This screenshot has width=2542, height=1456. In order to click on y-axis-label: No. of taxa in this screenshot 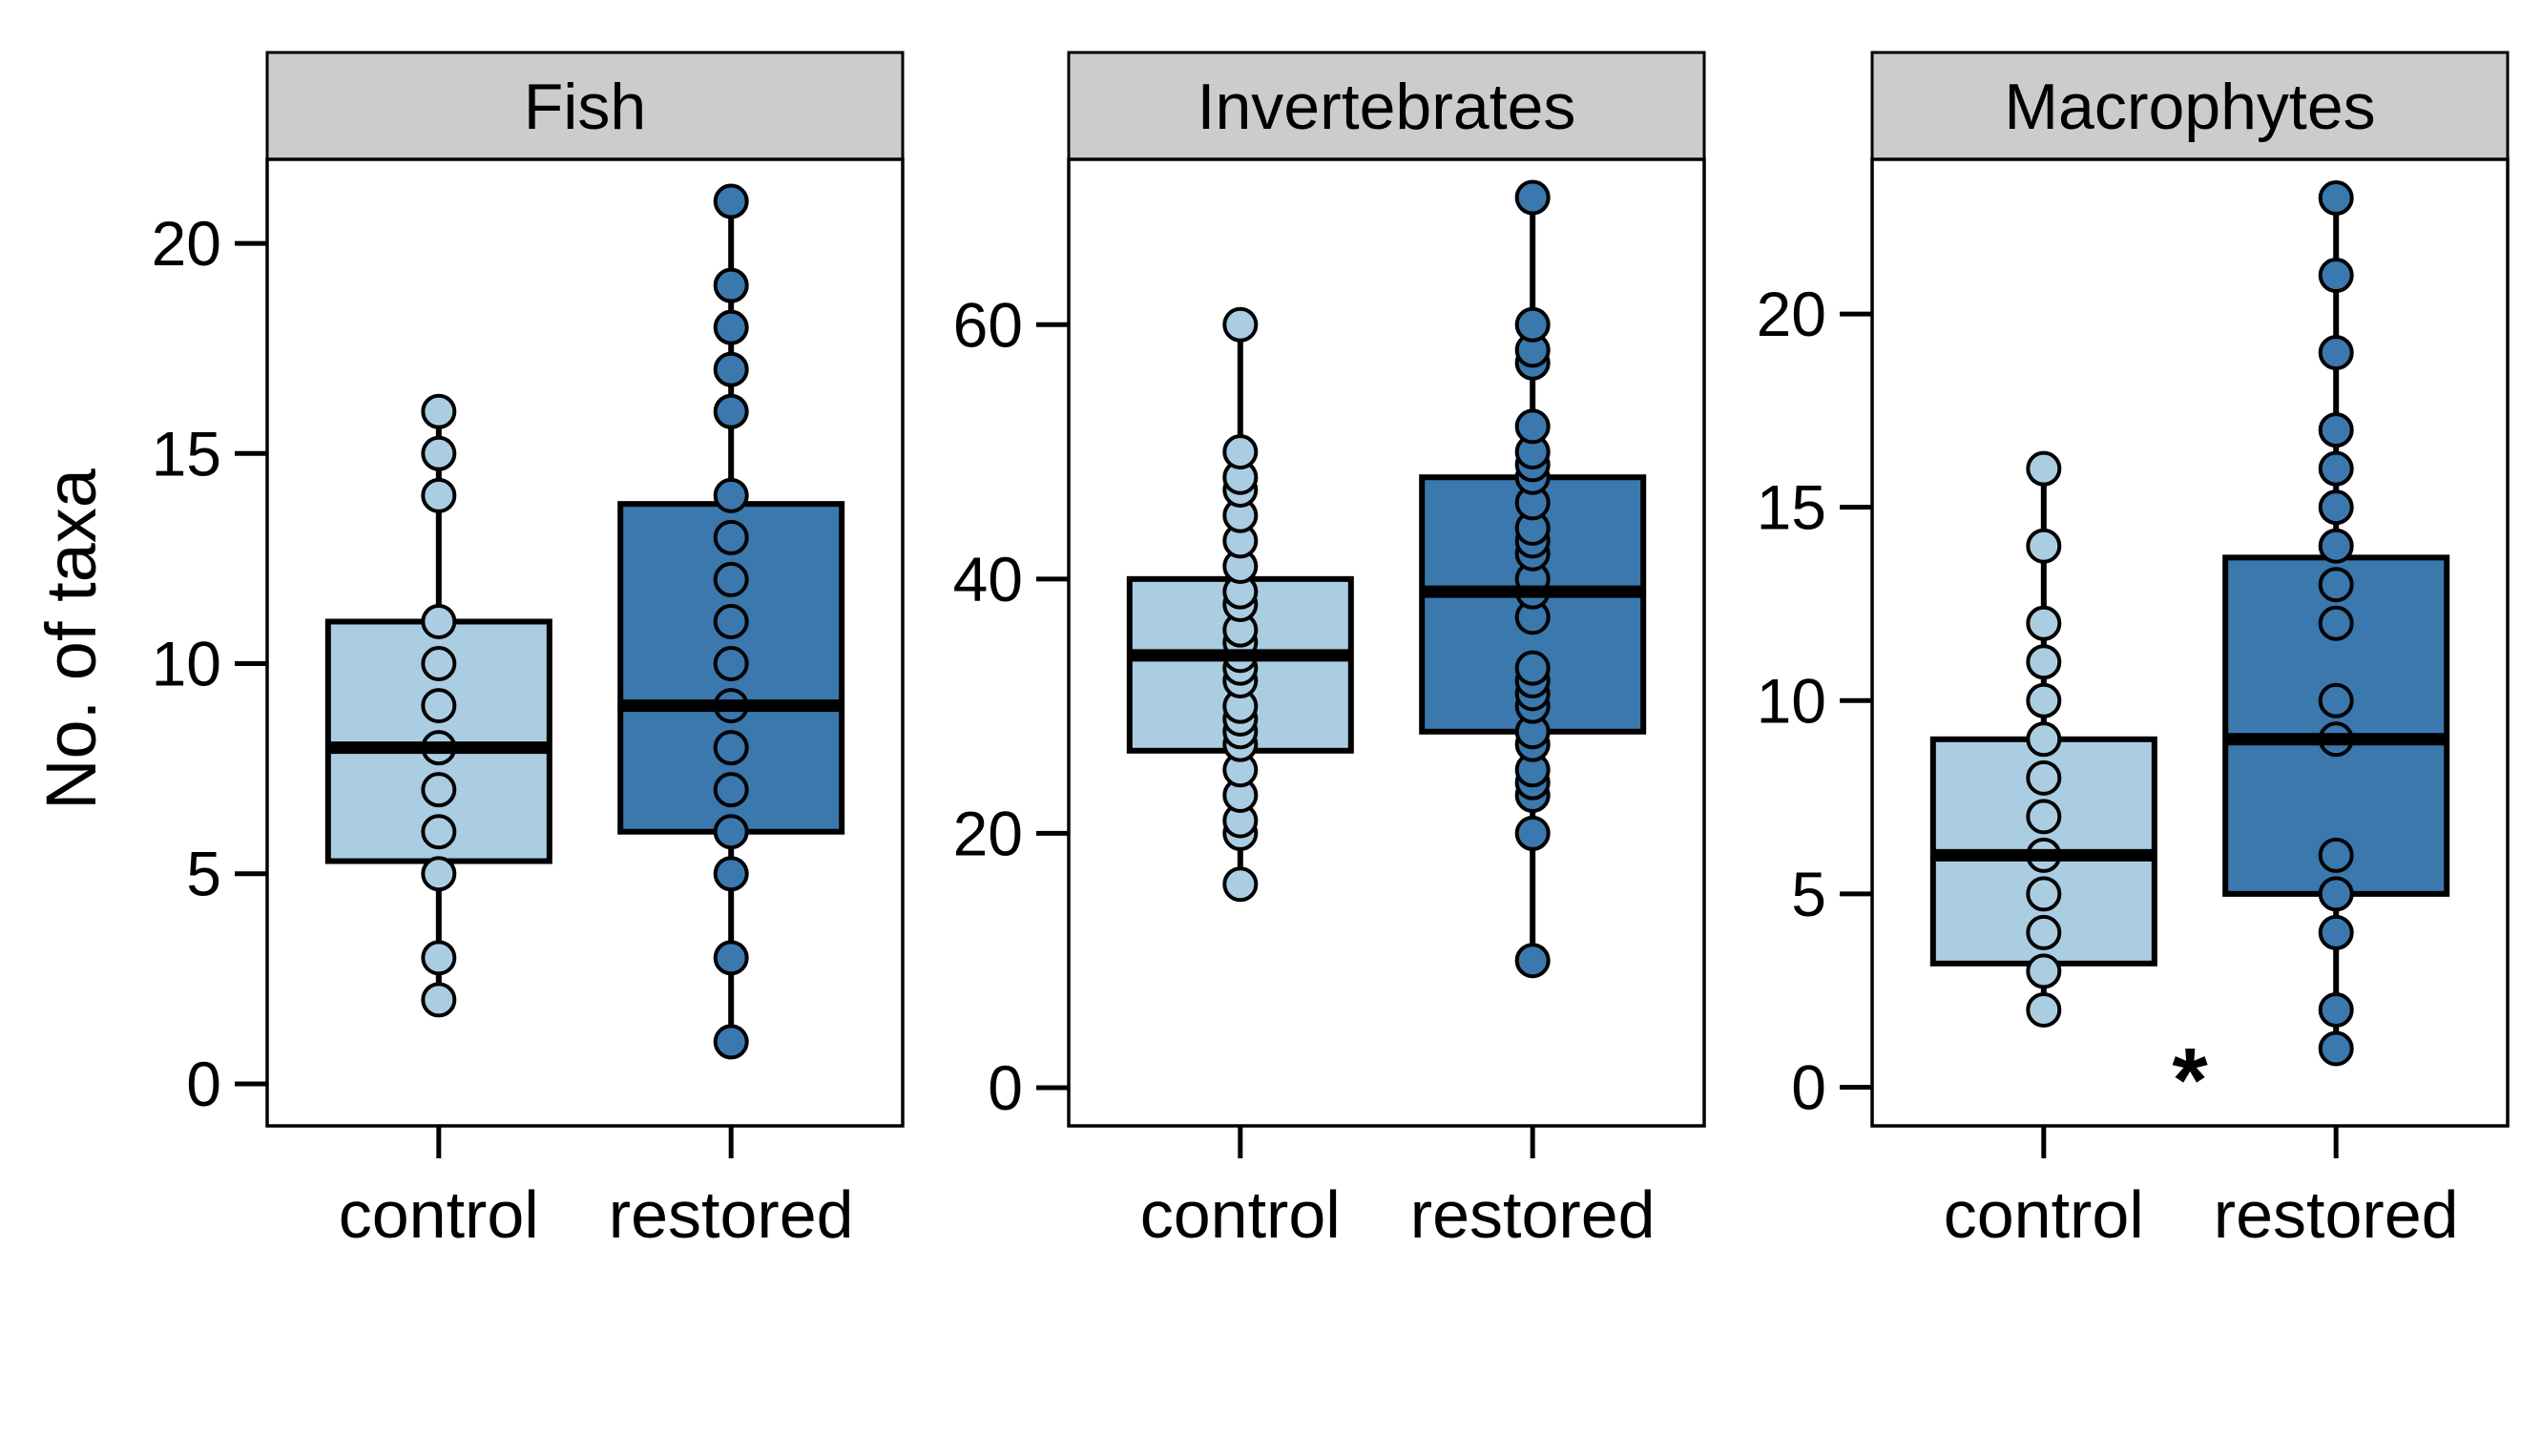, I will do `click(71, 639)`.